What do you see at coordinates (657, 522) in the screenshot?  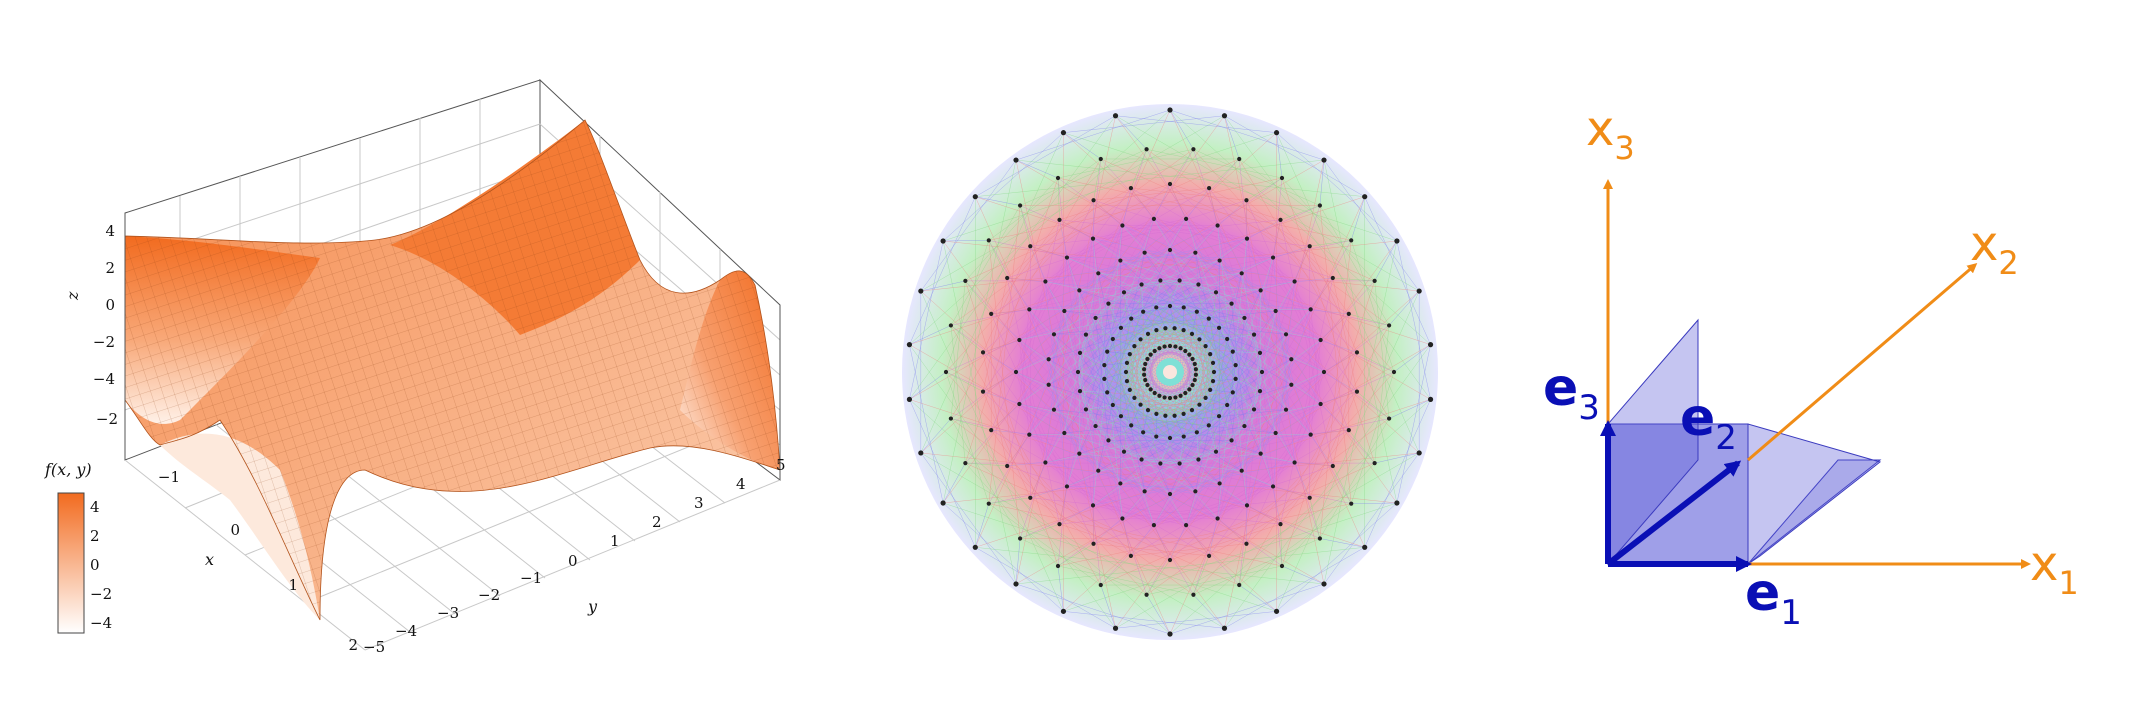 I see `y-tick-label: 2` at bounding box center [657, 522].